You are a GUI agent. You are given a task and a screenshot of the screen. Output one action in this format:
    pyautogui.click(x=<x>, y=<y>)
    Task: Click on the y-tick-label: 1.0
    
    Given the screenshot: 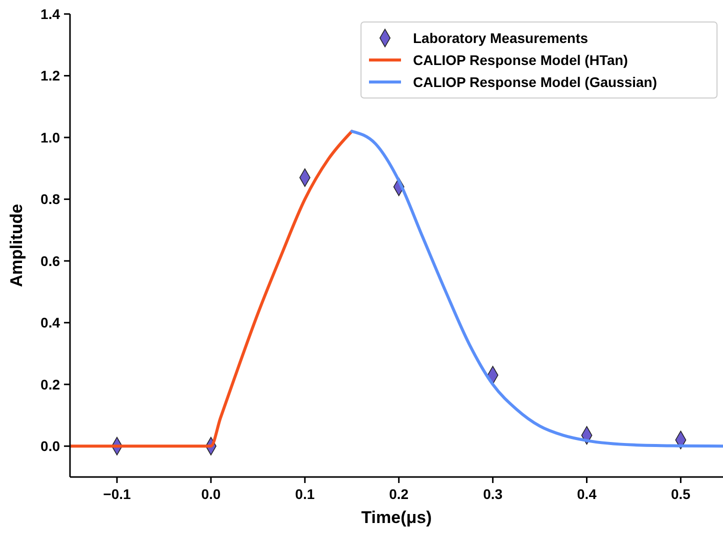 What is the action you would take?
    pyautogui.click(x=50, y=137)
    